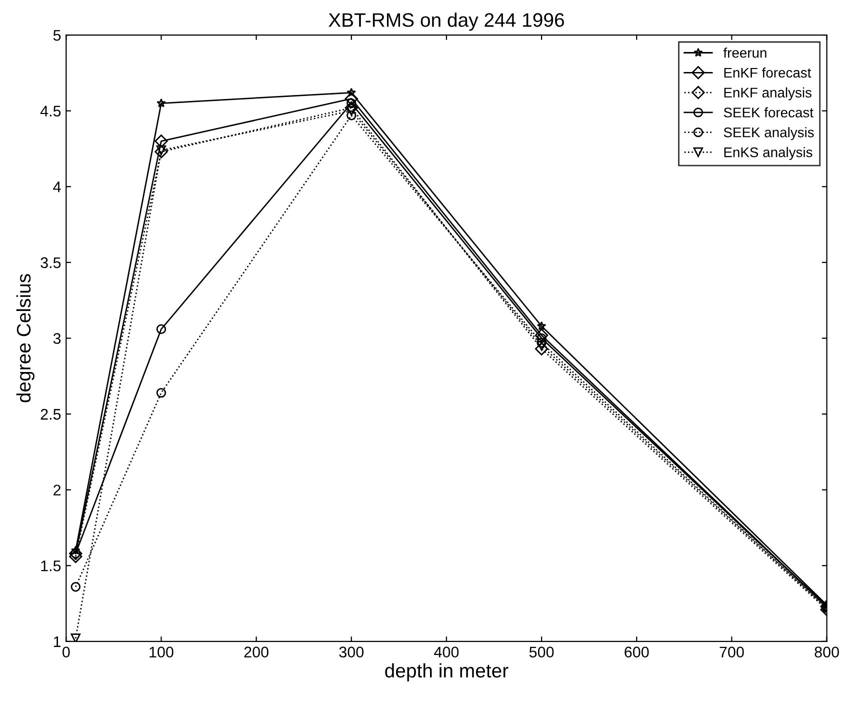  What do you see at coordinates (51, 566) in the screenshot?
I see `y-tick-label: 1.5` at bounding box center [51, 566].